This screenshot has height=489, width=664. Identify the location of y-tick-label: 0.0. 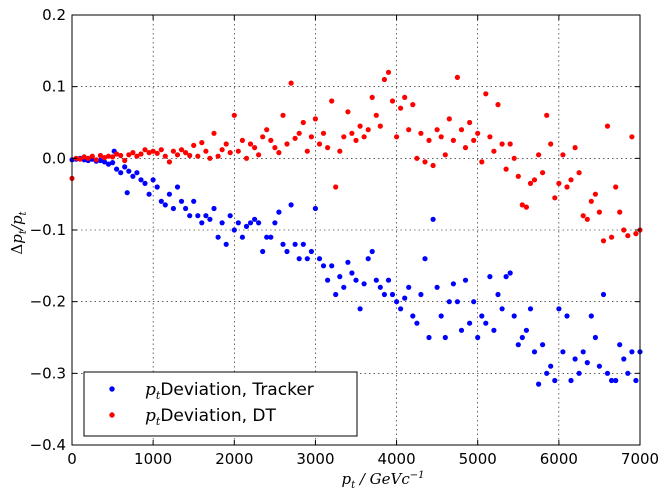
(54, 158).